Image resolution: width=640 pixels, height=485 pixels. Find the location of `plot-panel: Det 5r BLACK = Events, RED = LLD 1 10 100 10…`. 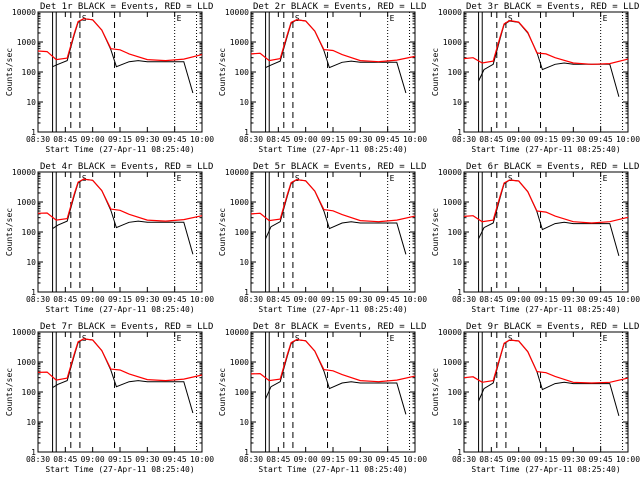

plot-panel: Det 5r BLACK = Events, RED = LLD 1 10 100 10… is located at coordinates (322, 238).